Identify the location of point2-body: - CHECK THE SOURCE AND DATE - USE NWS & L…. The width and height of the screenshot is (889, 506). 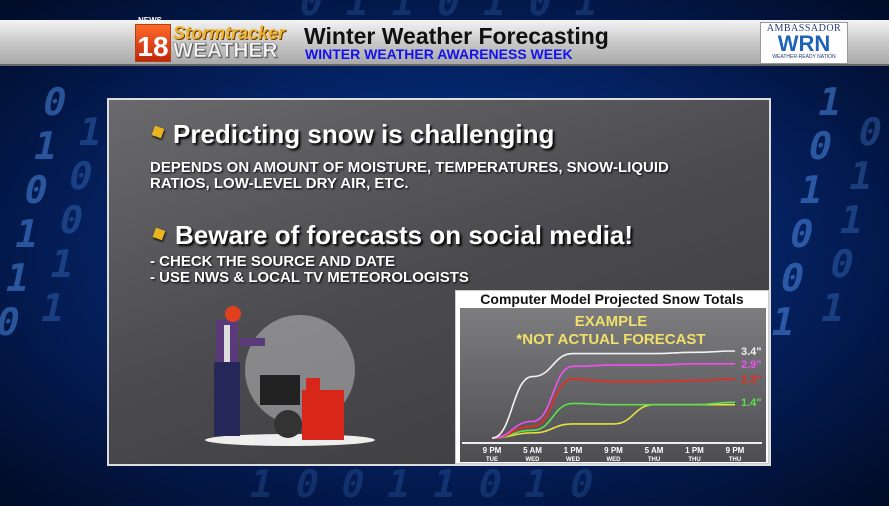
(309, 269).